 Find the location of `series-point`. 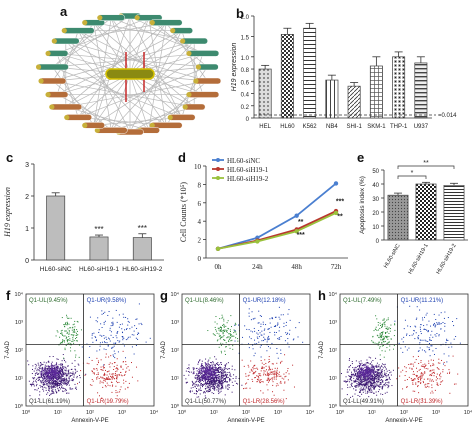

series-point is located at coordinates (257, 241).